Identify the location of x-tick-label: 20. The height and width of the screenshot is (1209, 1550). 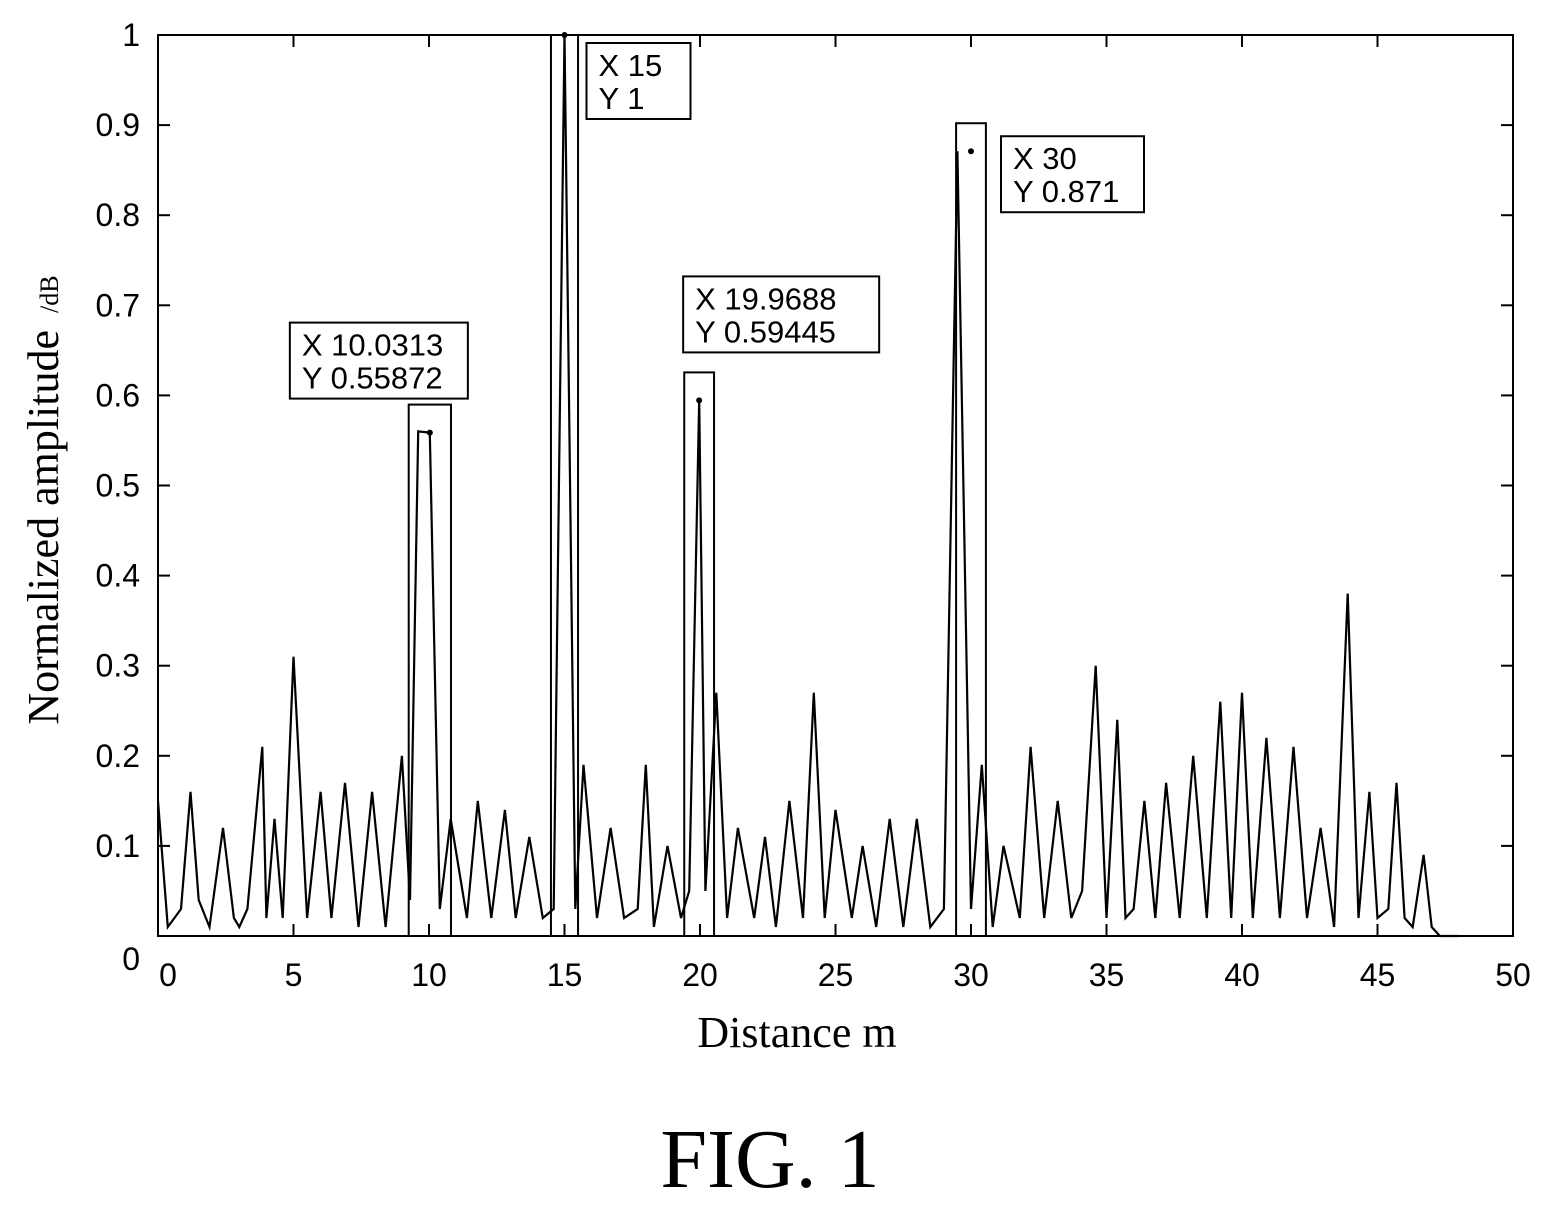
(700, 975).